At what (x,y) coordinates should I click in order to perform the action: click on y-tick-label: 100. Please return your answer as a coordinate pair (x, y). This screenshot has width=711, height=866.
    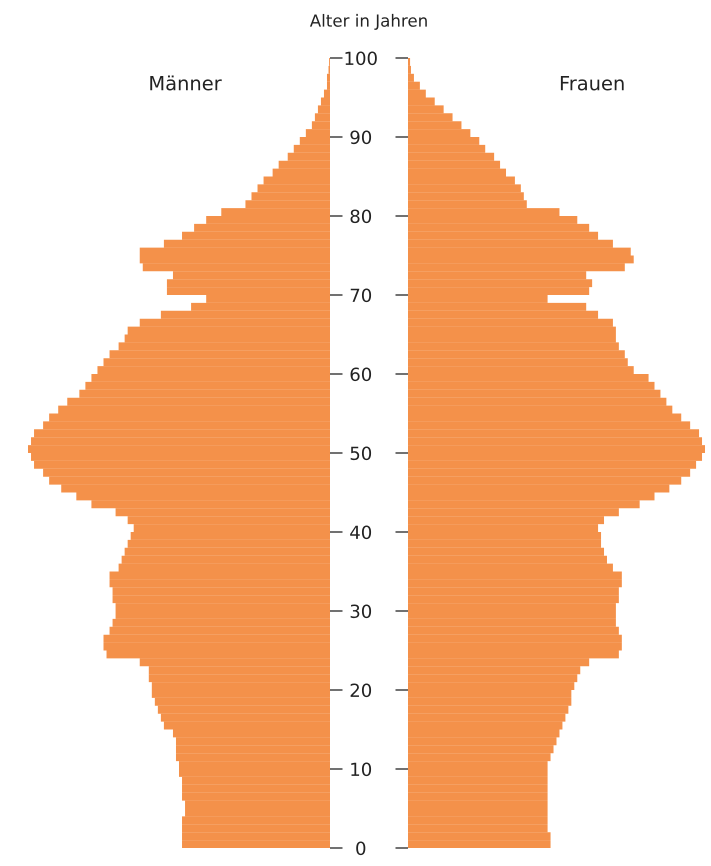
    Looking at the image, I should click on (361, 58).